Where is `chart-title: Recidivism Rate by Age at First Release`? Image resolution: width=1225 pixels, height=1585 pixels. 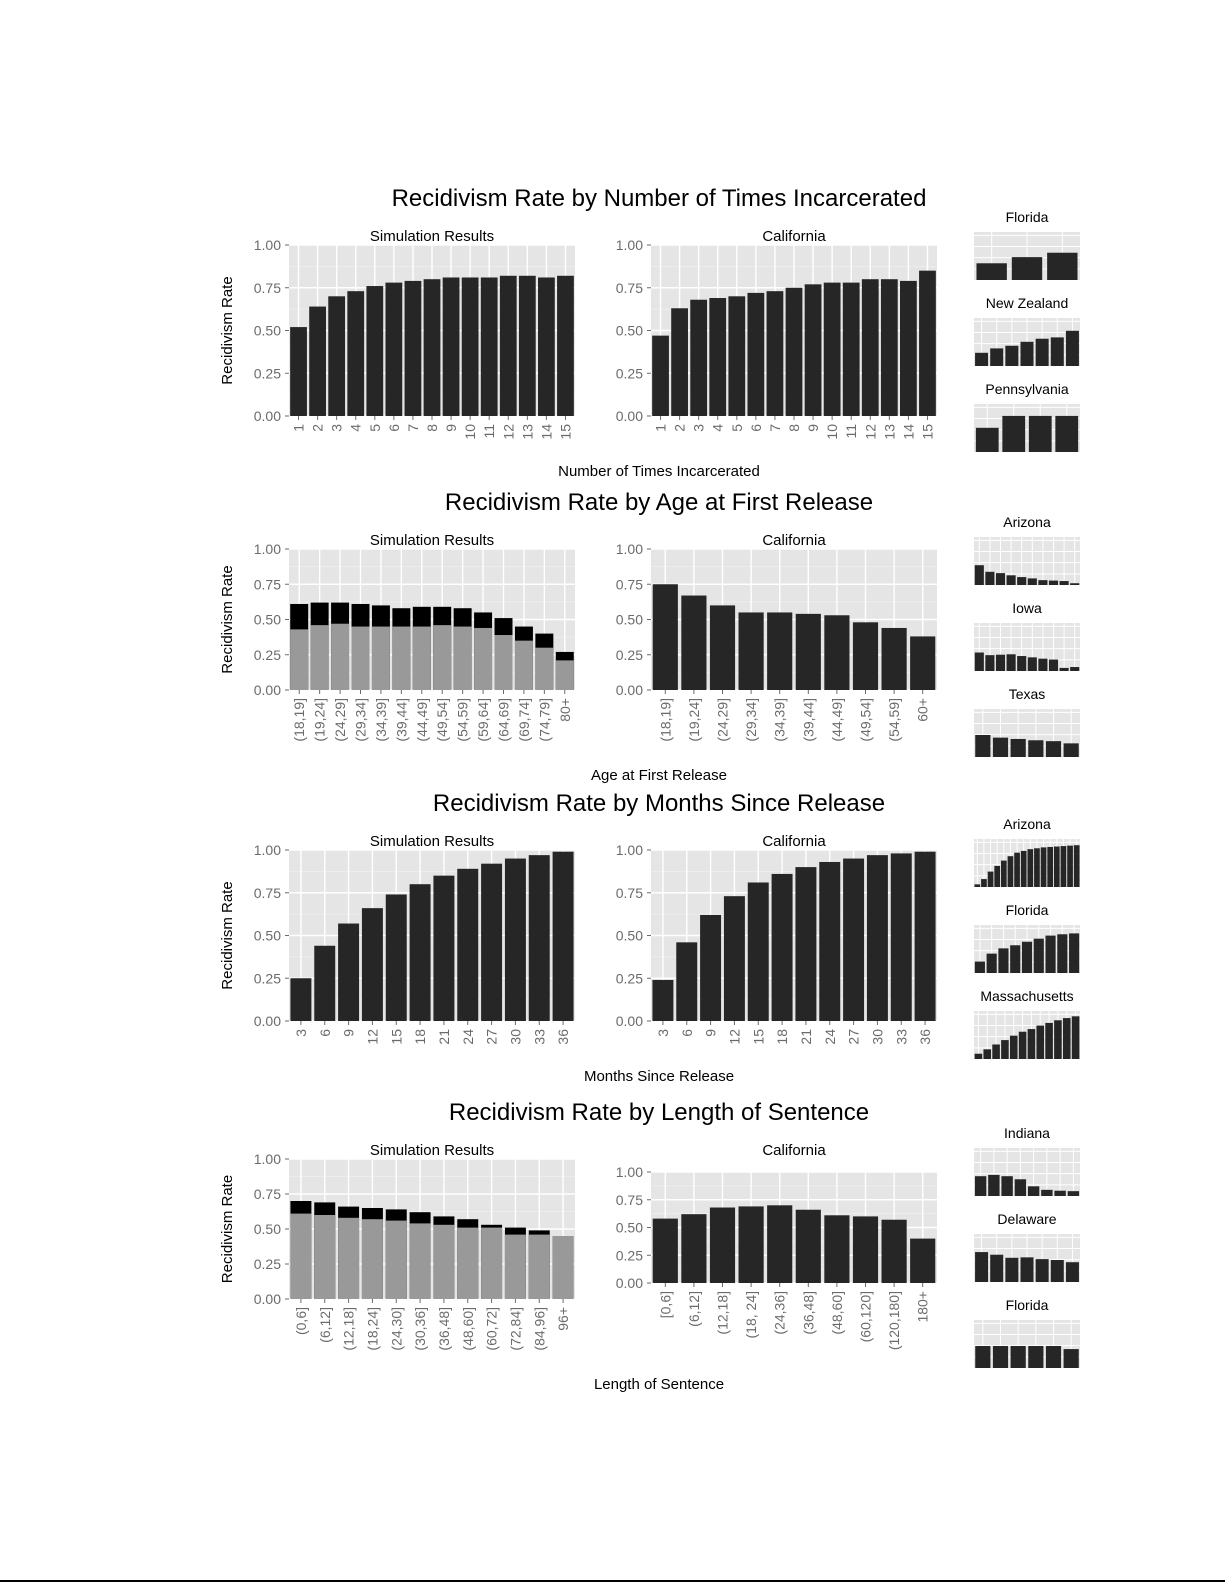 chart-title: Recidivism Rate by Age at First Release is located at coordinates (659, 502).